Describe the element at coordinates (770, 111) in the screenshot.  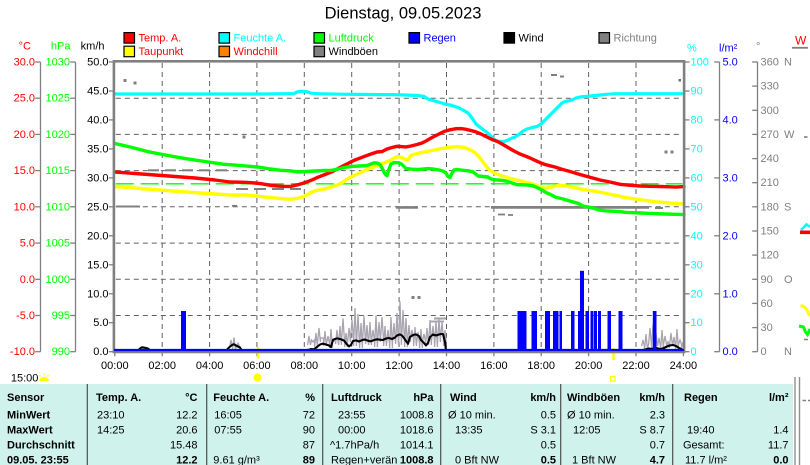
I see `svg-text: 300` at that location.